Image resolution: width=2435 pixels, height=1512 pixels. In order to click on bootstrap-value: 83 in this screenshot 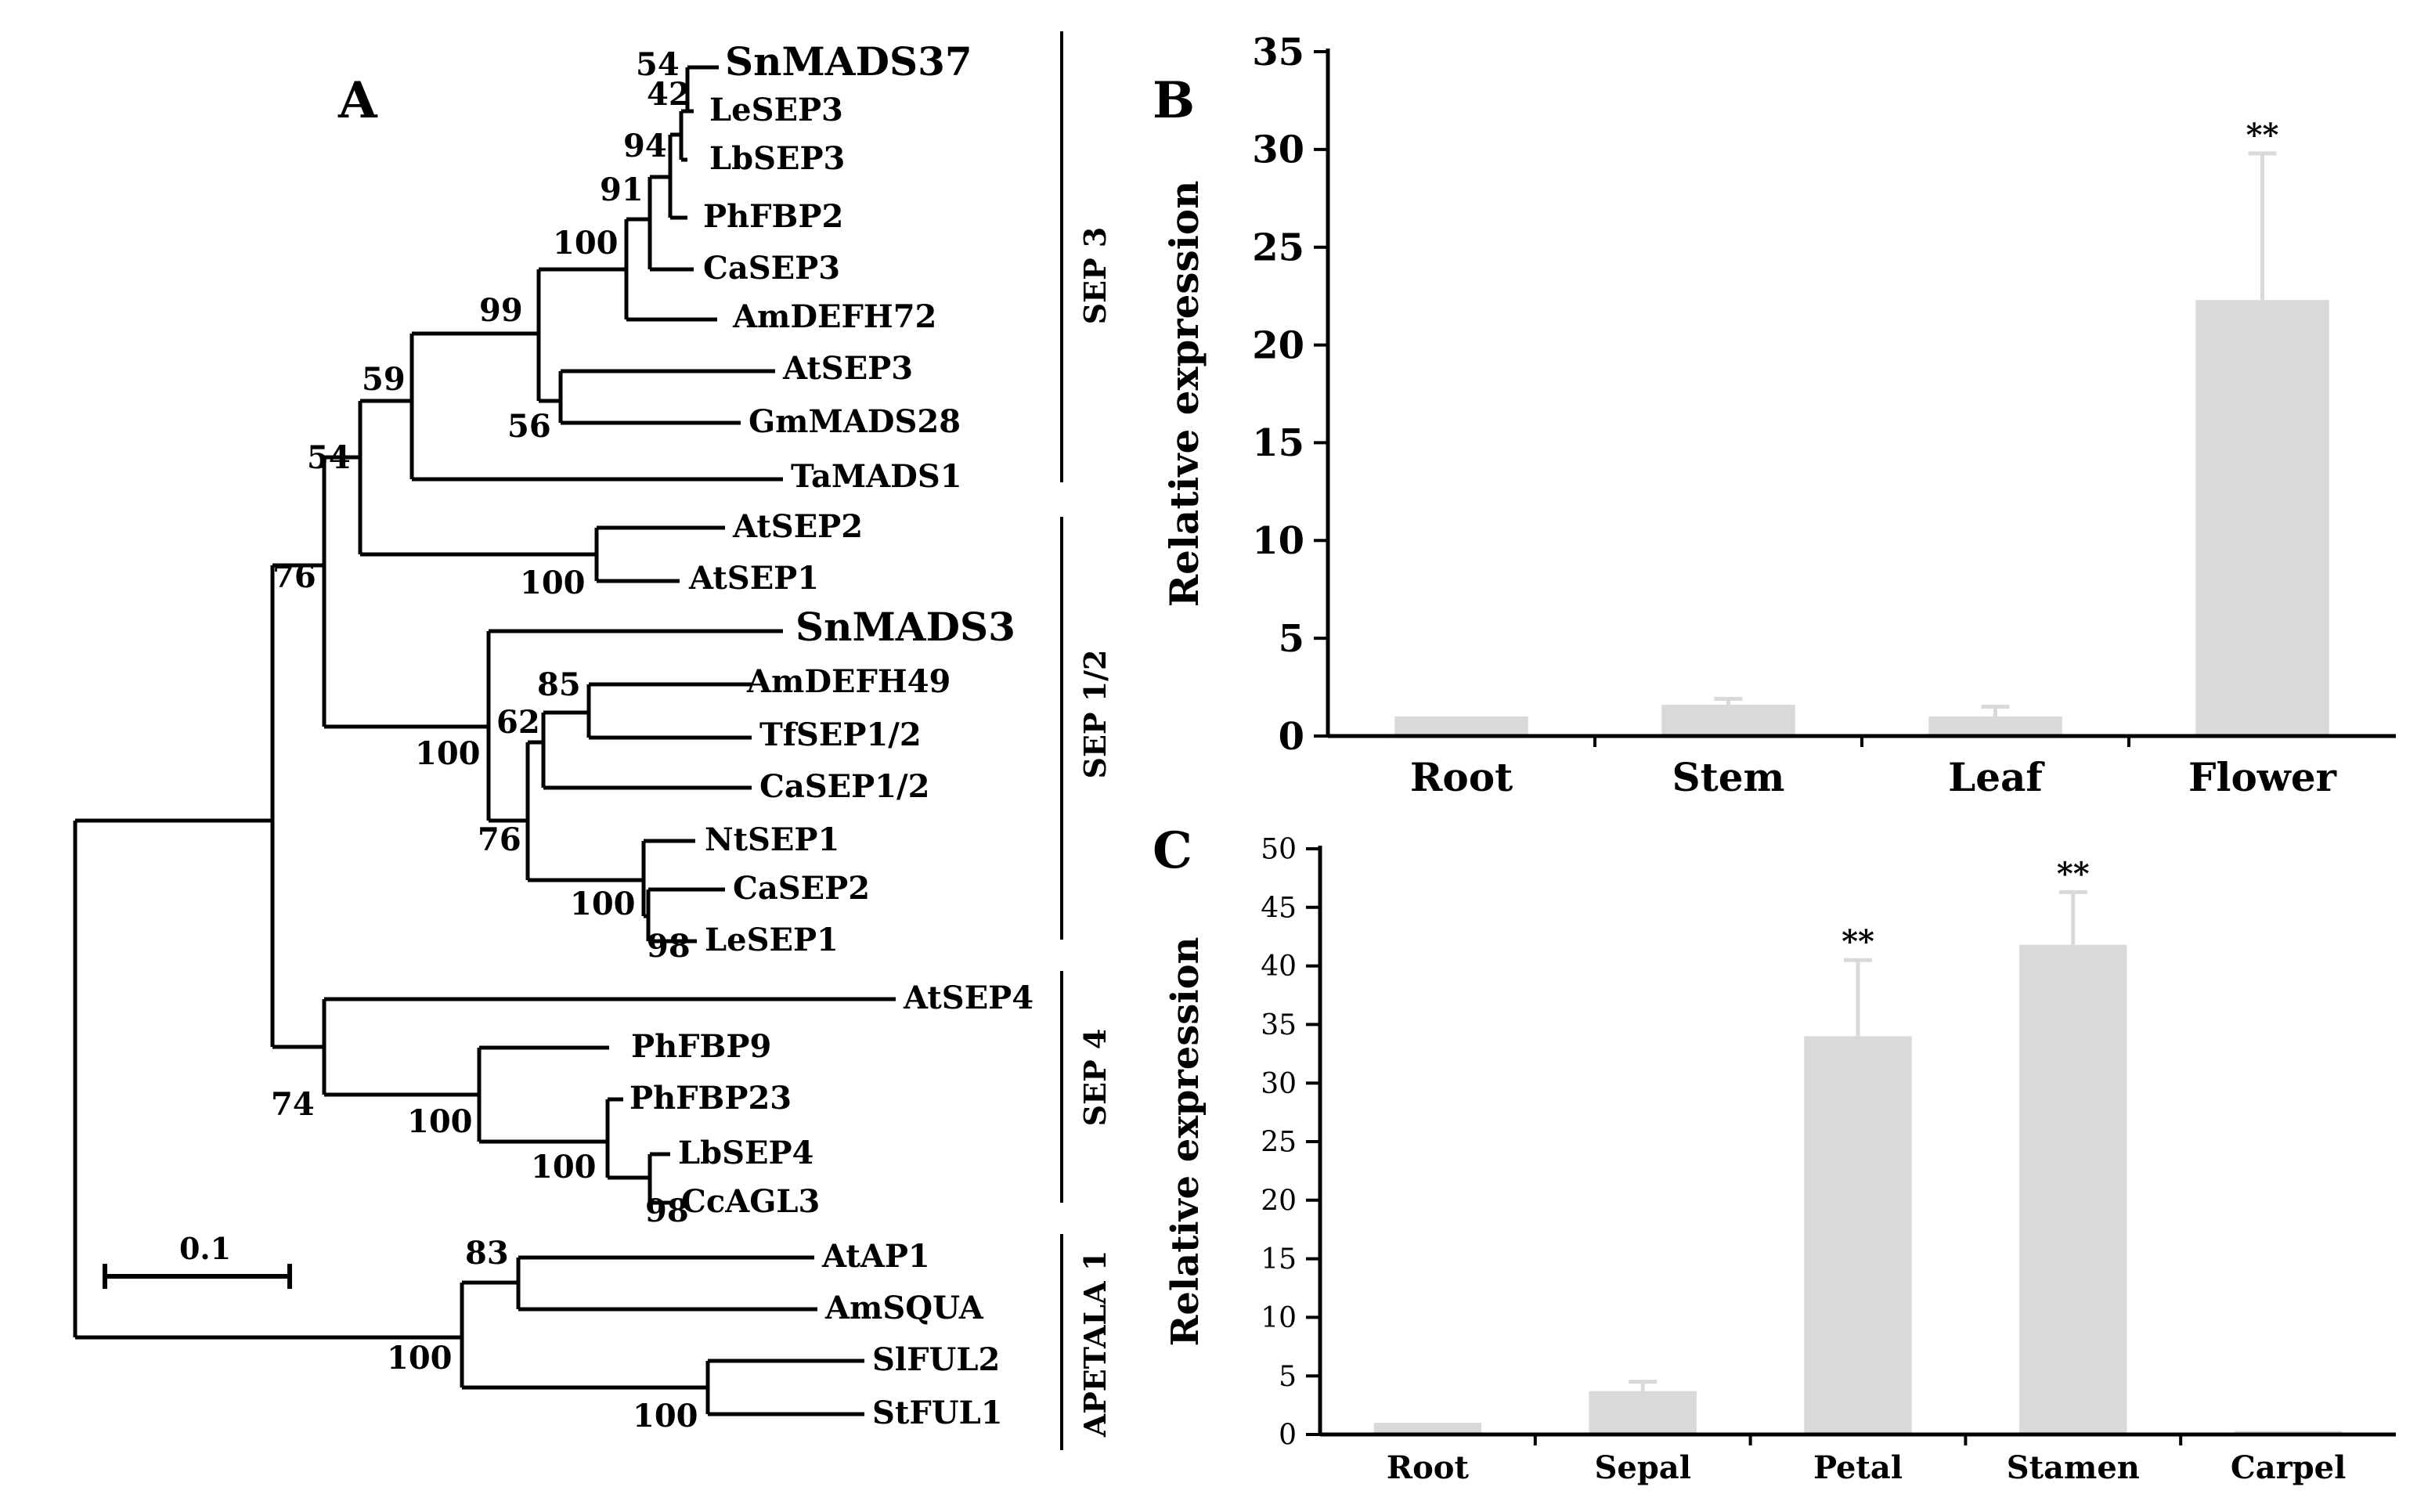, I will do `click(487, 1253)`.